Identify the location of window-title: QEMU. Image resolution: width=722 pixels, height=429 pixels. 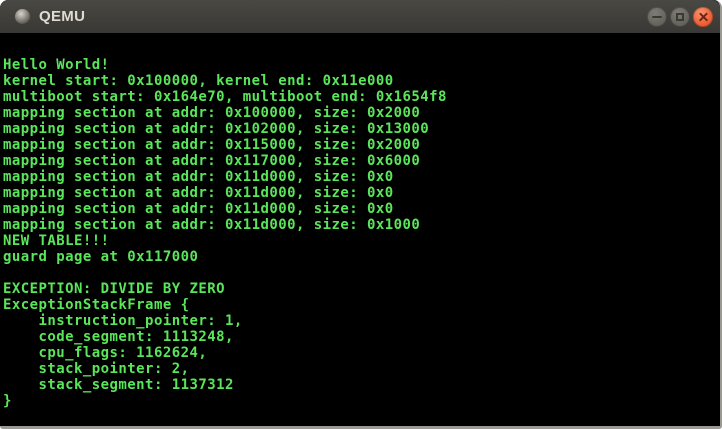
(62, 16).